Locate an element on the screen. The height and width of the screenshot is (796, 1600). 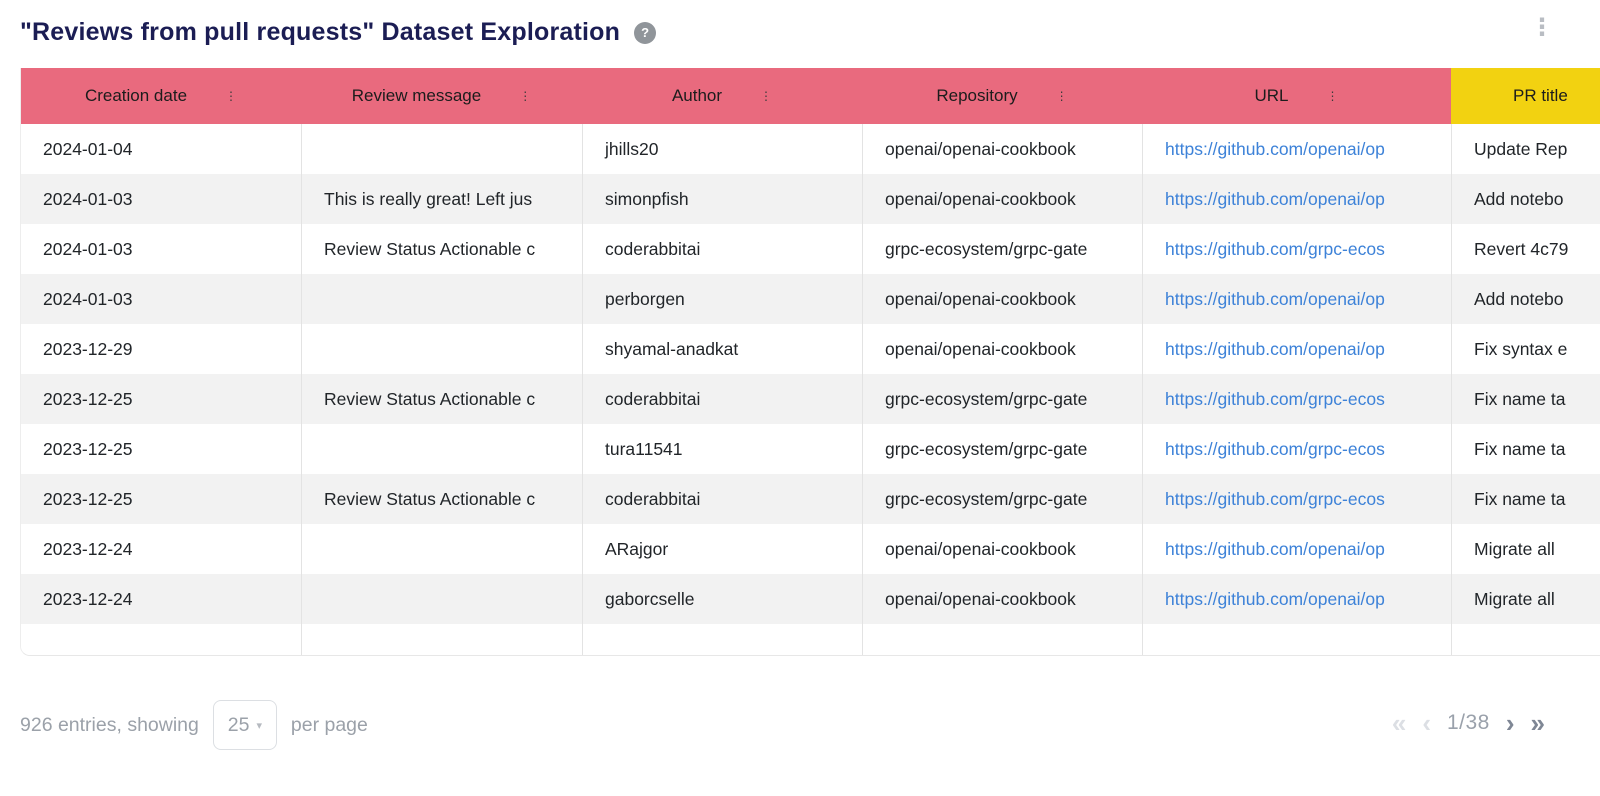
cell-pr-title: Revert 4c79 is located at coordinates (1525, 249).